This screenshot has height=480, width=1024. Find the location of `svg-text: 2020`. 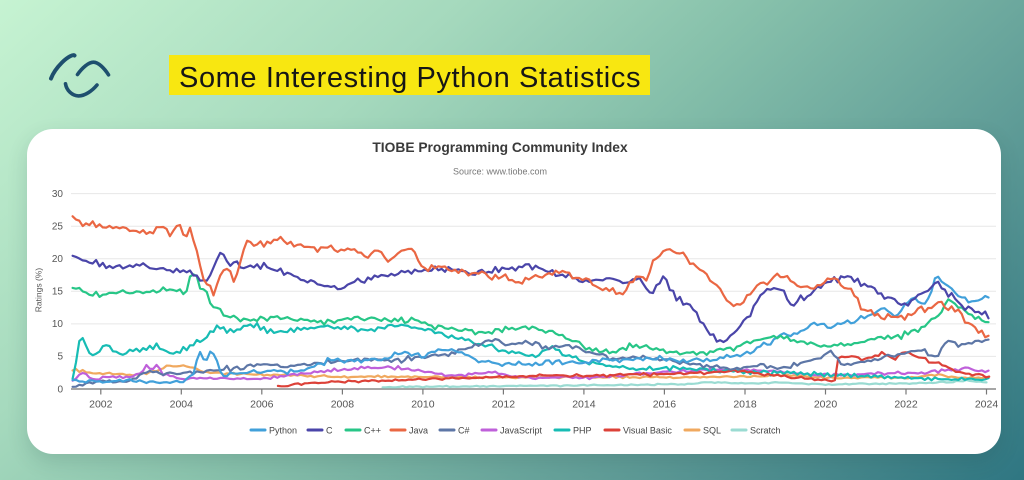

svg-text: 2020 is located at coordinates (826, 405).